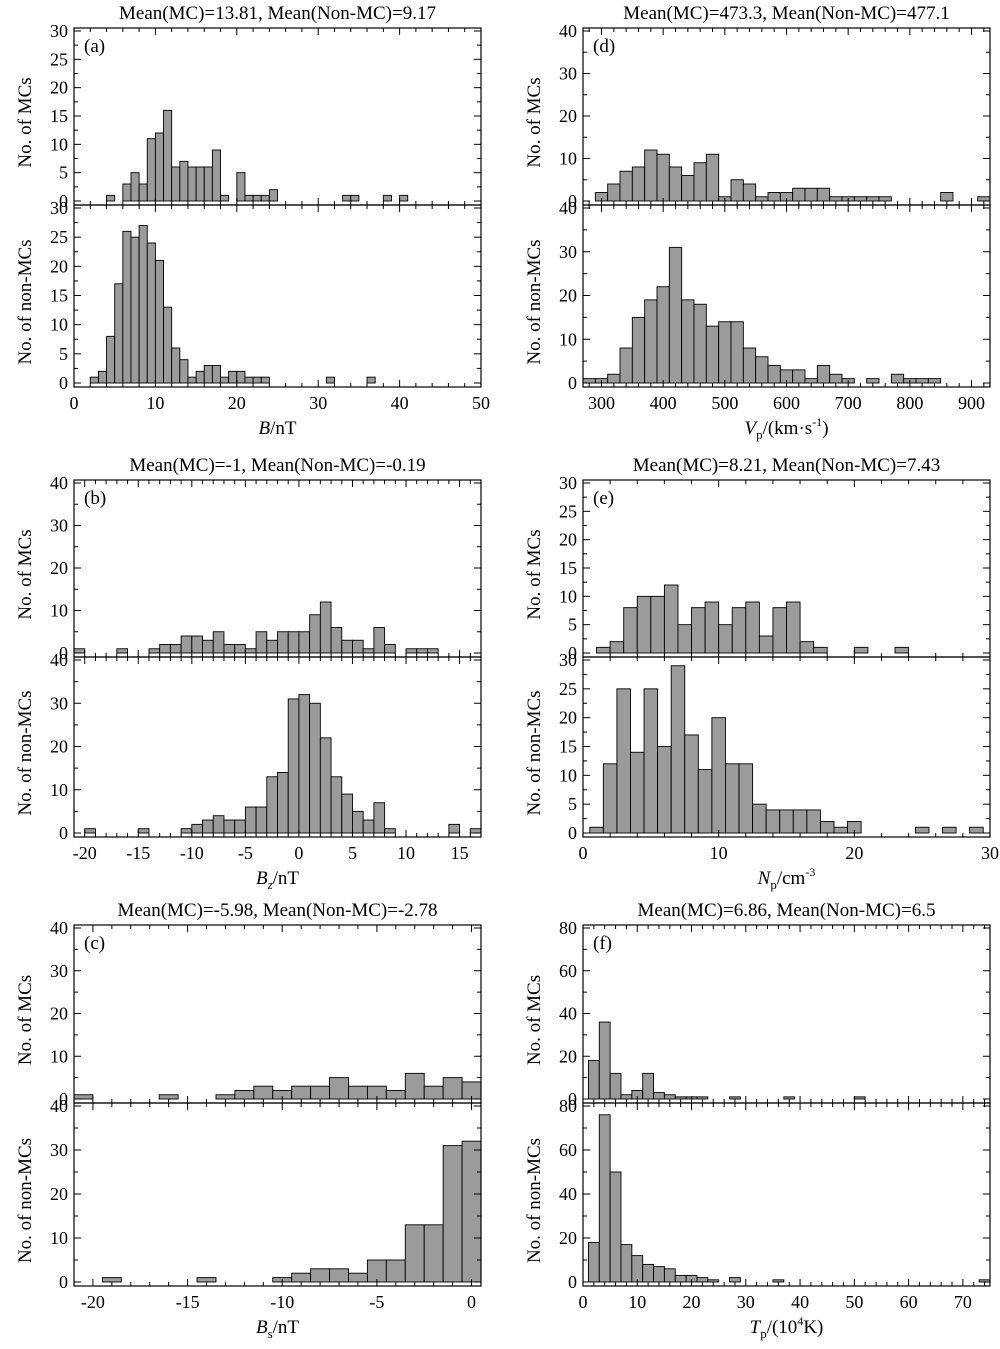 Image resolution: width=1000 pixels, height=1349 pixels. Describe the element at coordinates (568, 971) in the screenshot. I see `ytick-label: 60` at that location.